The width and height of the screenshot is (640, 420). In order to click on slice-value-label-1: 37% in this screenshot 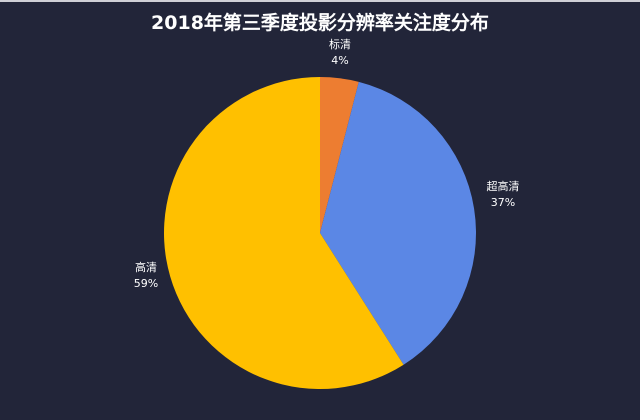, I will do `click(503, 202)`.